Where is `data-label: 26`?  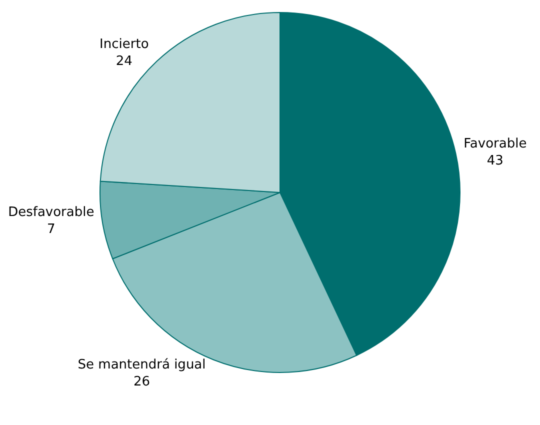 data-label: 26 is located at coordinates (142, 382).